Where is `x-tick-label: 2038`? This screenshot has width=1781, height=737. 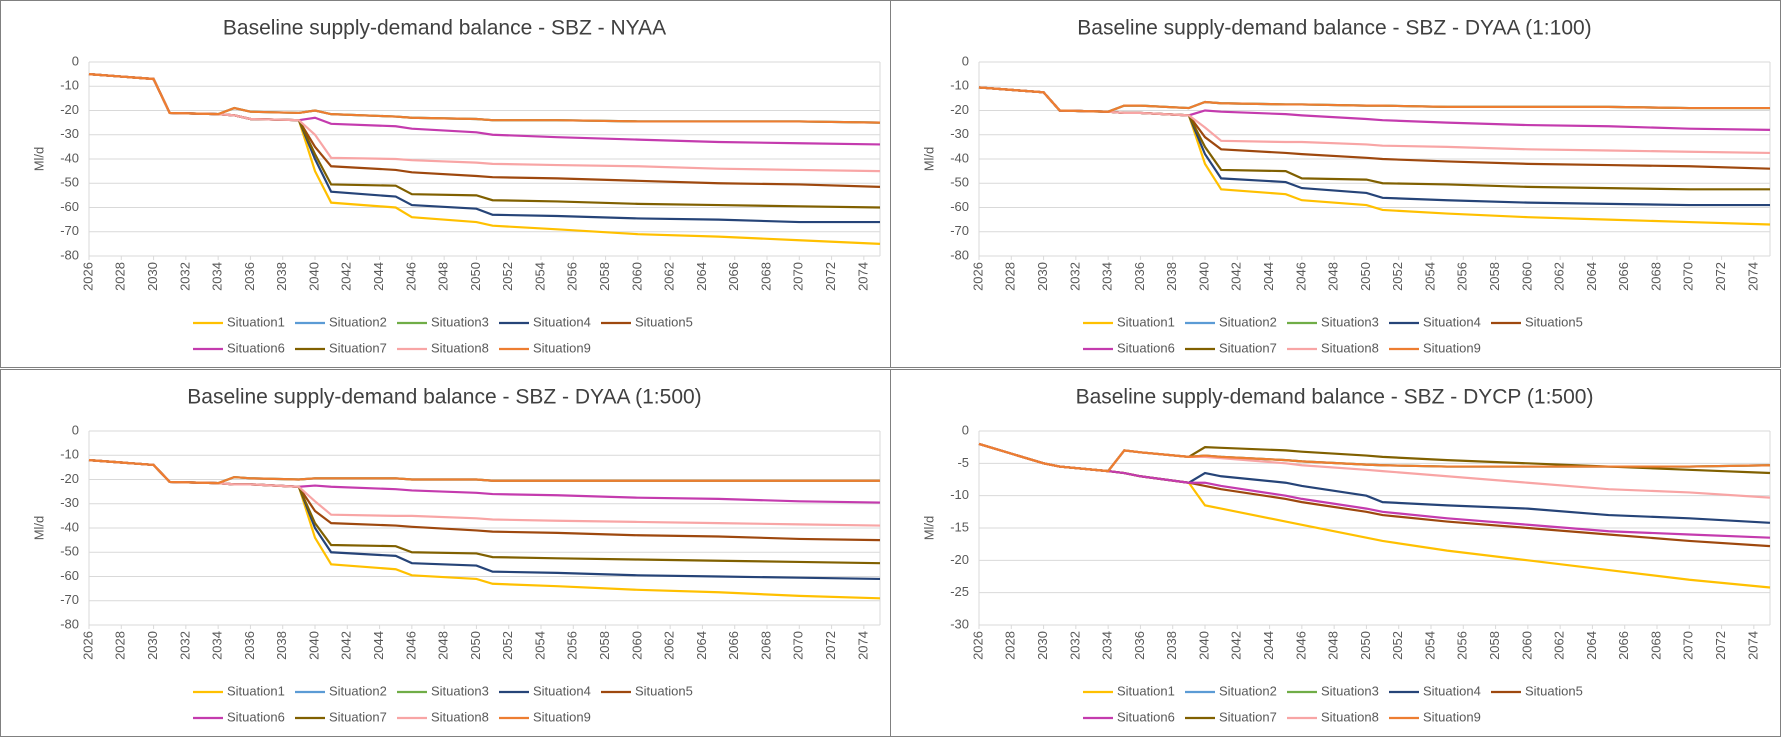
x-tick-label: 2038 is located at coordinates (1171, 276).